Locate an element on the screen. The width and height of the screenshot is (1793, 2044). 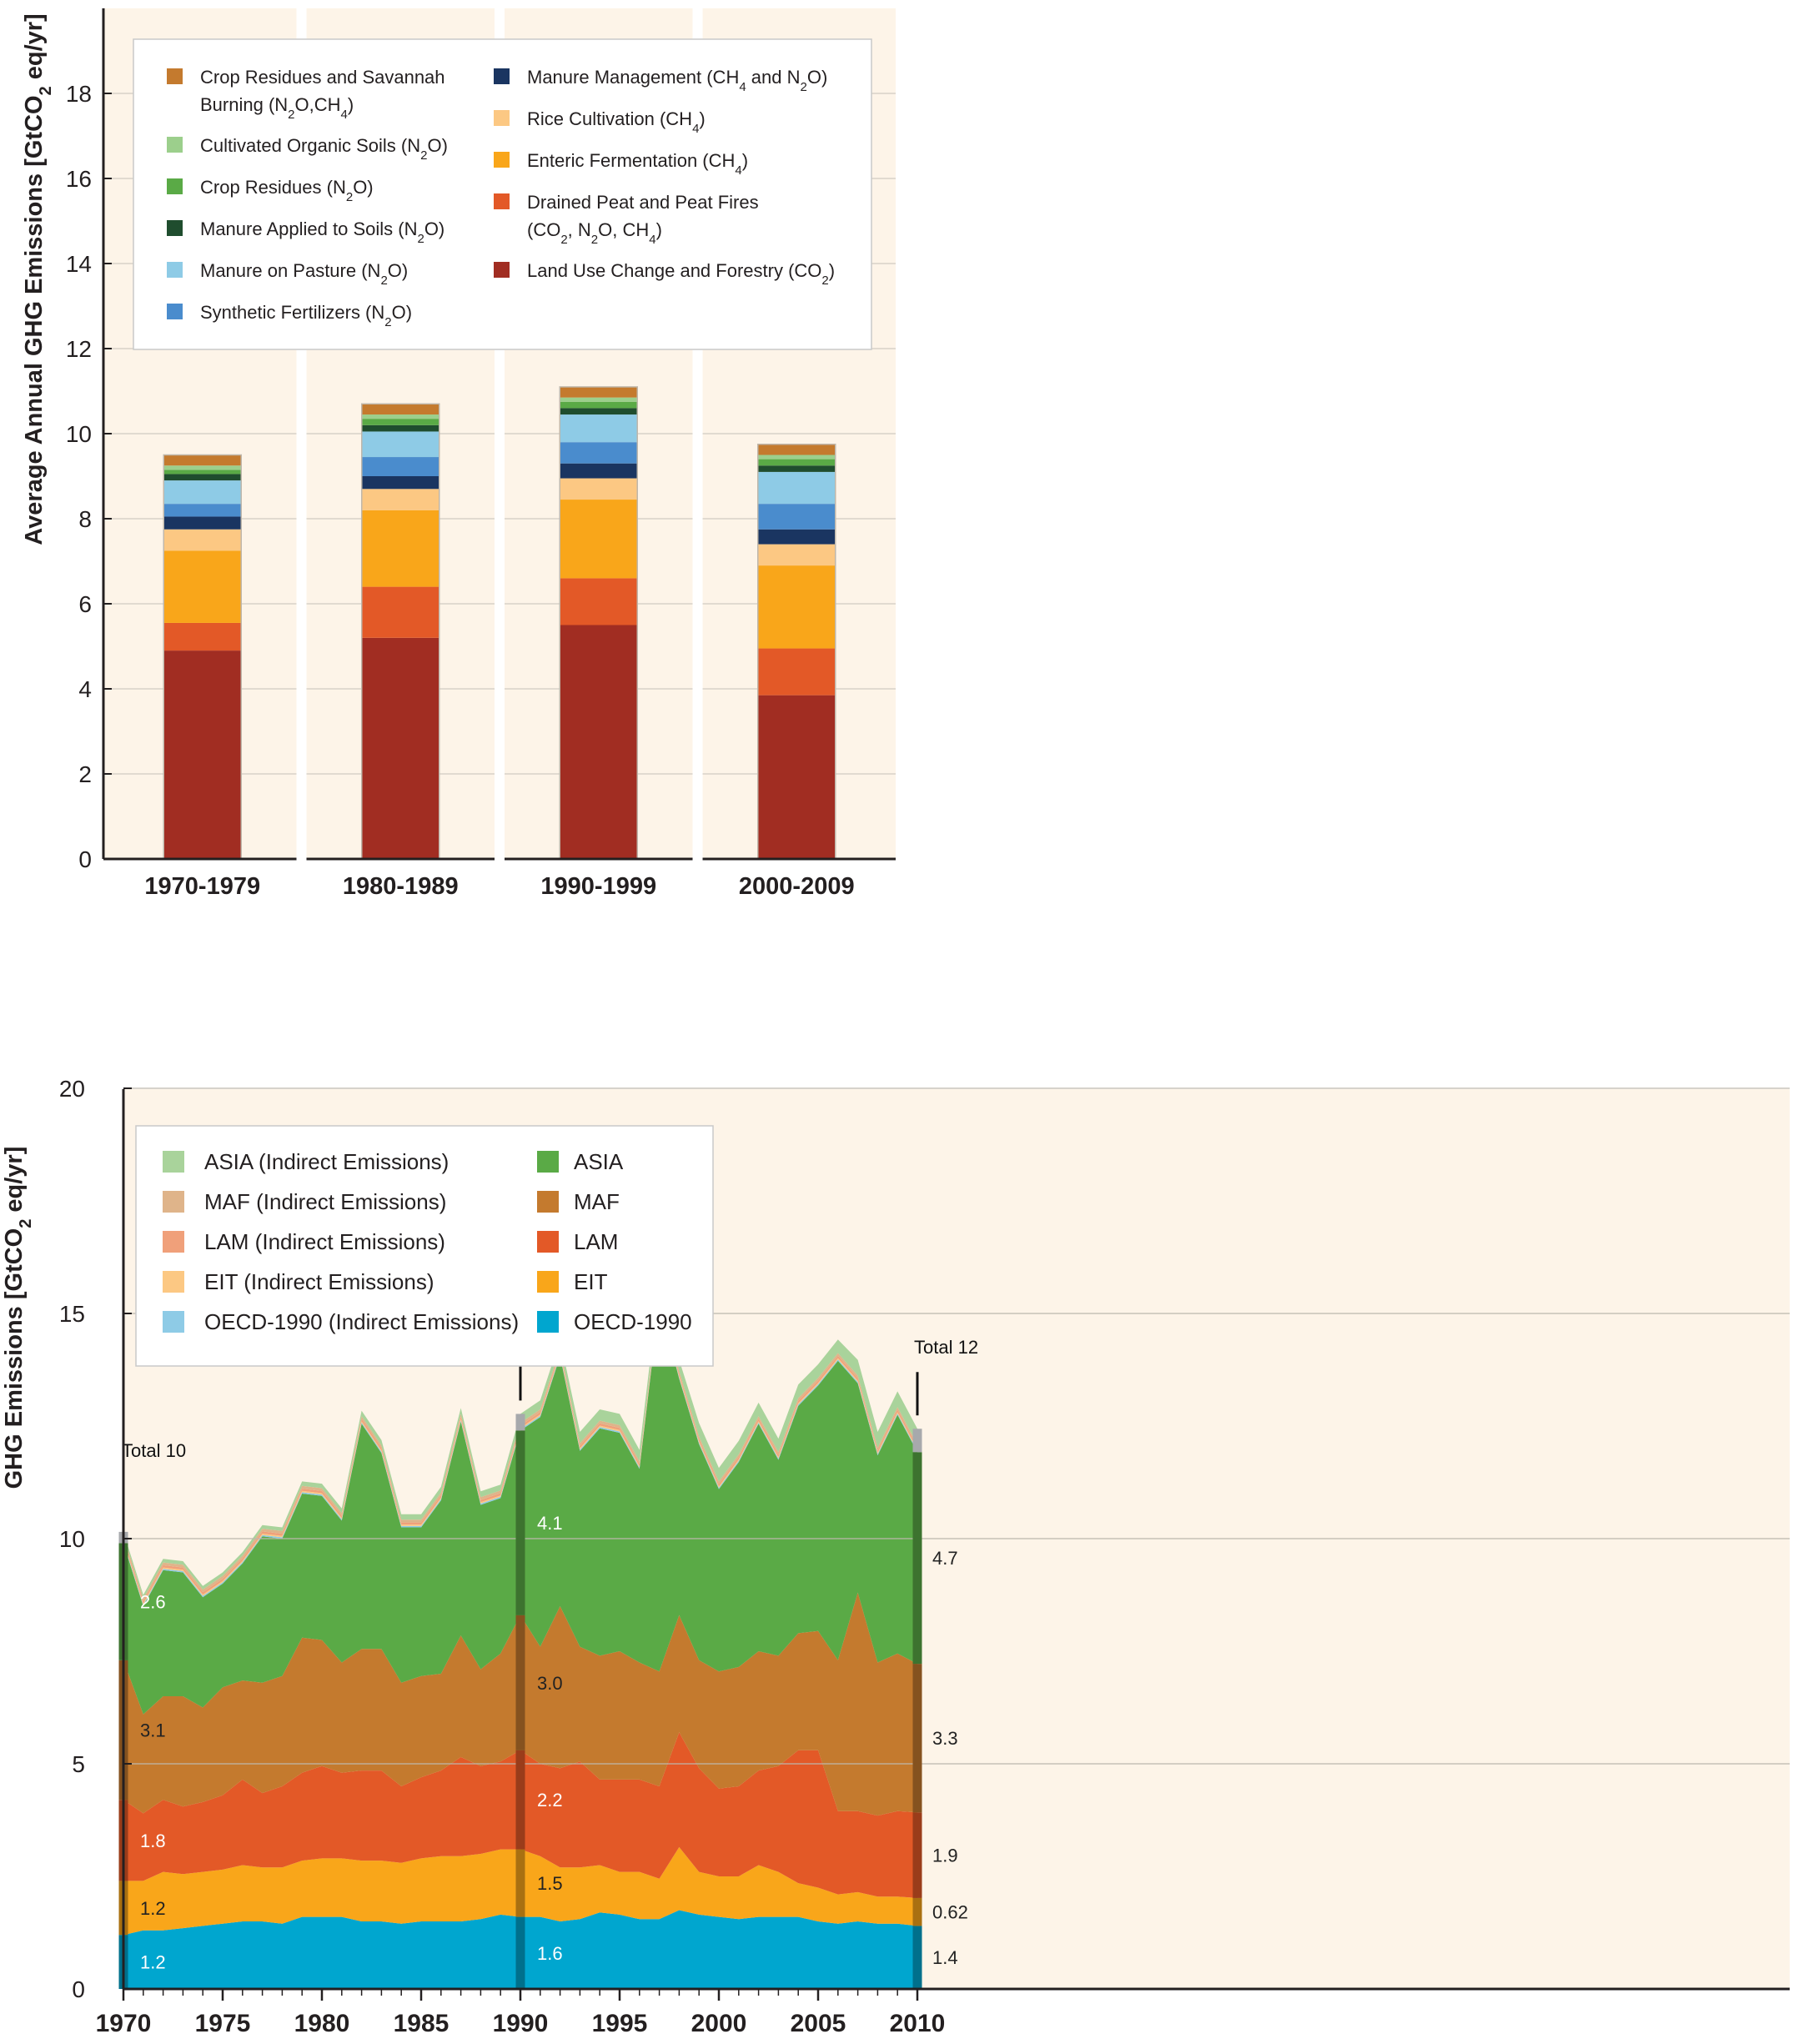
segment-value-label-1970-lam: 1.8 is located at coordinates (153, 1841).